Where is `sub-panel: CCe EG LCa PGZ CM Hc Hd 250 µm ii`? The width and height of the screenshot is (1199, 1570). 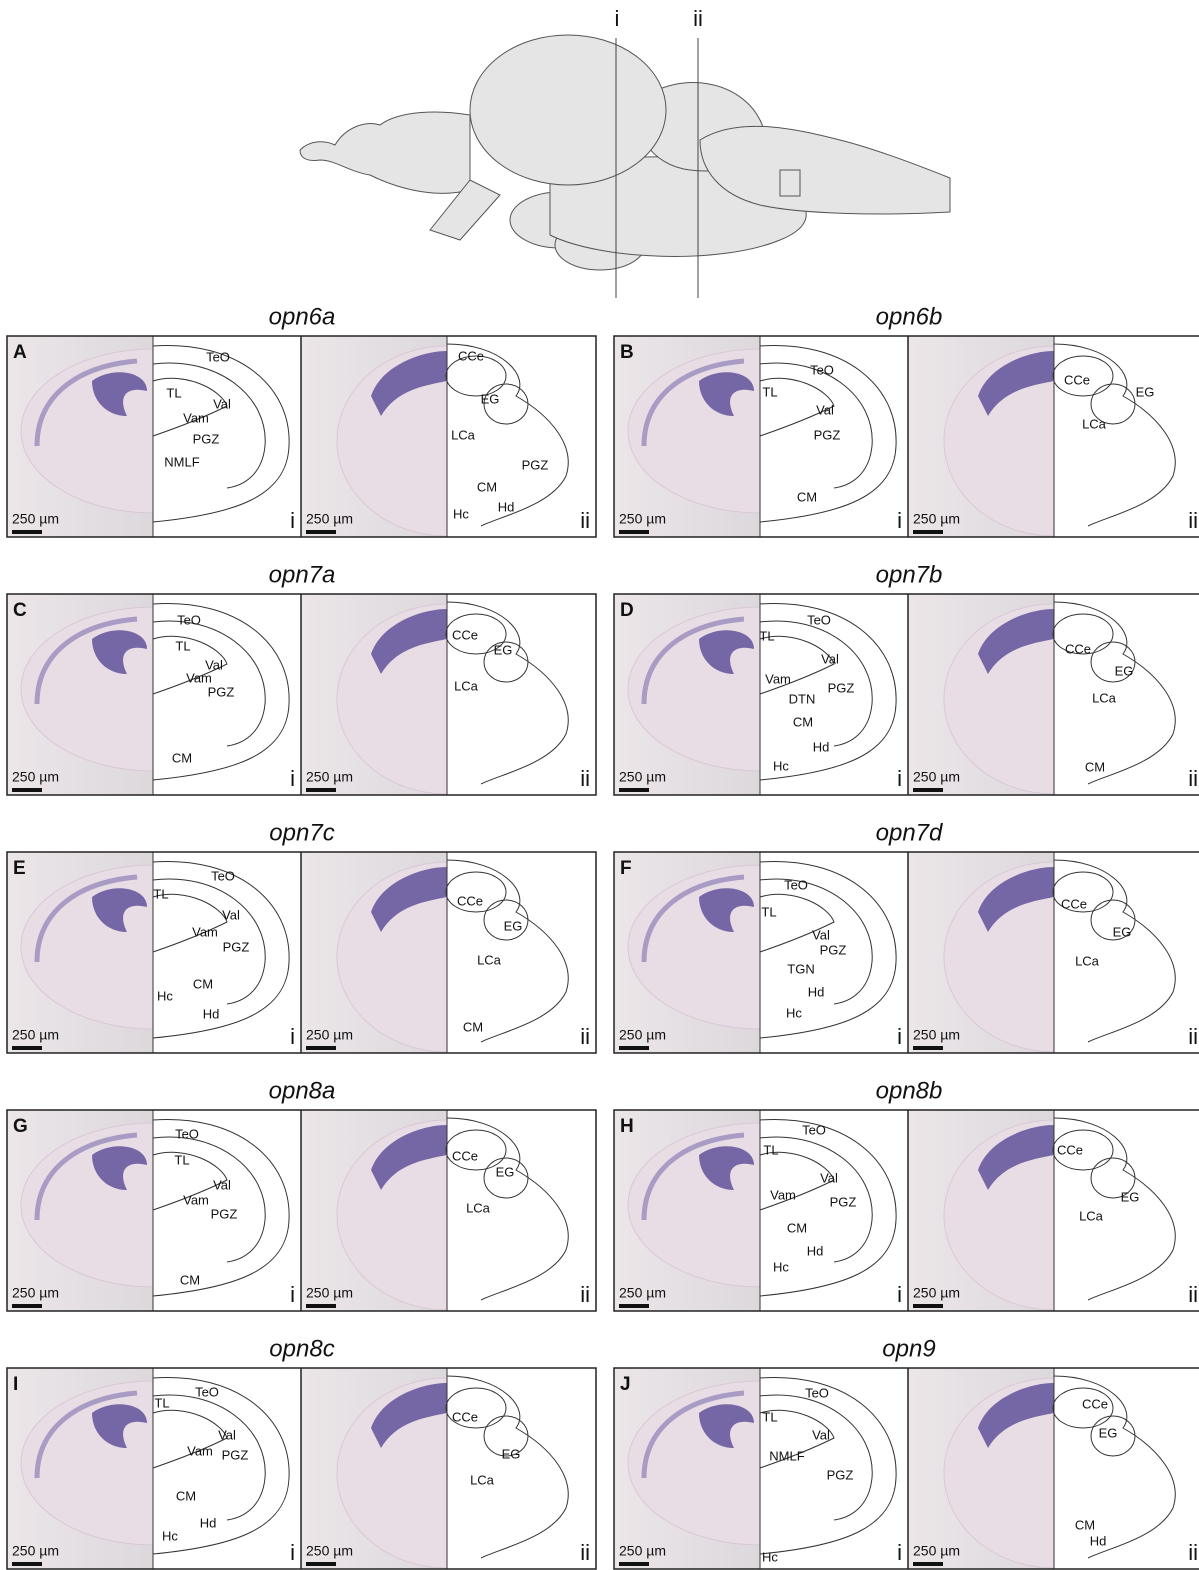 sub-panel: CCe EG LCa PGZ CM Hc Hd 250 µm ii is located at coordinates (445, 436).